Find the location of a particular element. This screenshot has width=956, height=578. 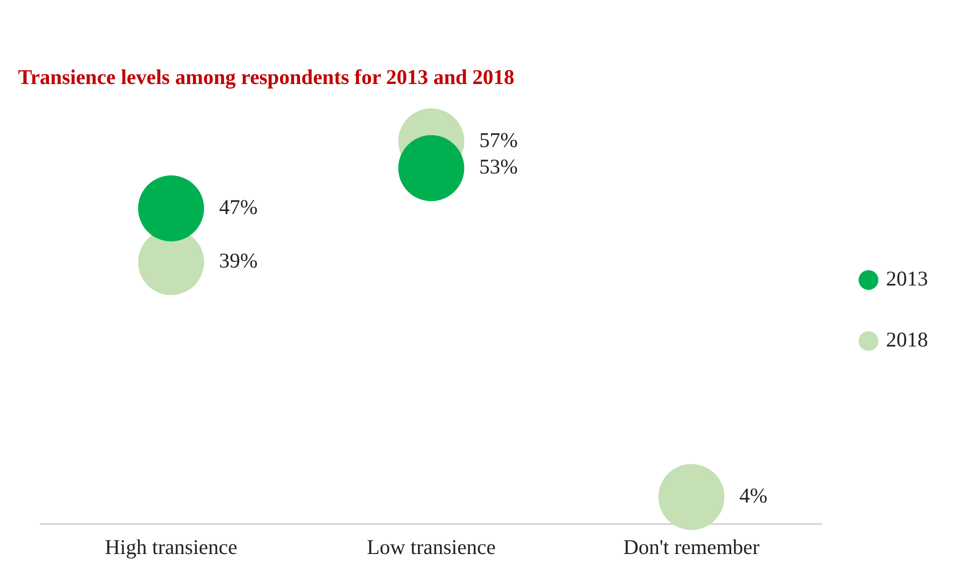

data-label: 39% is located at coordinates (238, 260).